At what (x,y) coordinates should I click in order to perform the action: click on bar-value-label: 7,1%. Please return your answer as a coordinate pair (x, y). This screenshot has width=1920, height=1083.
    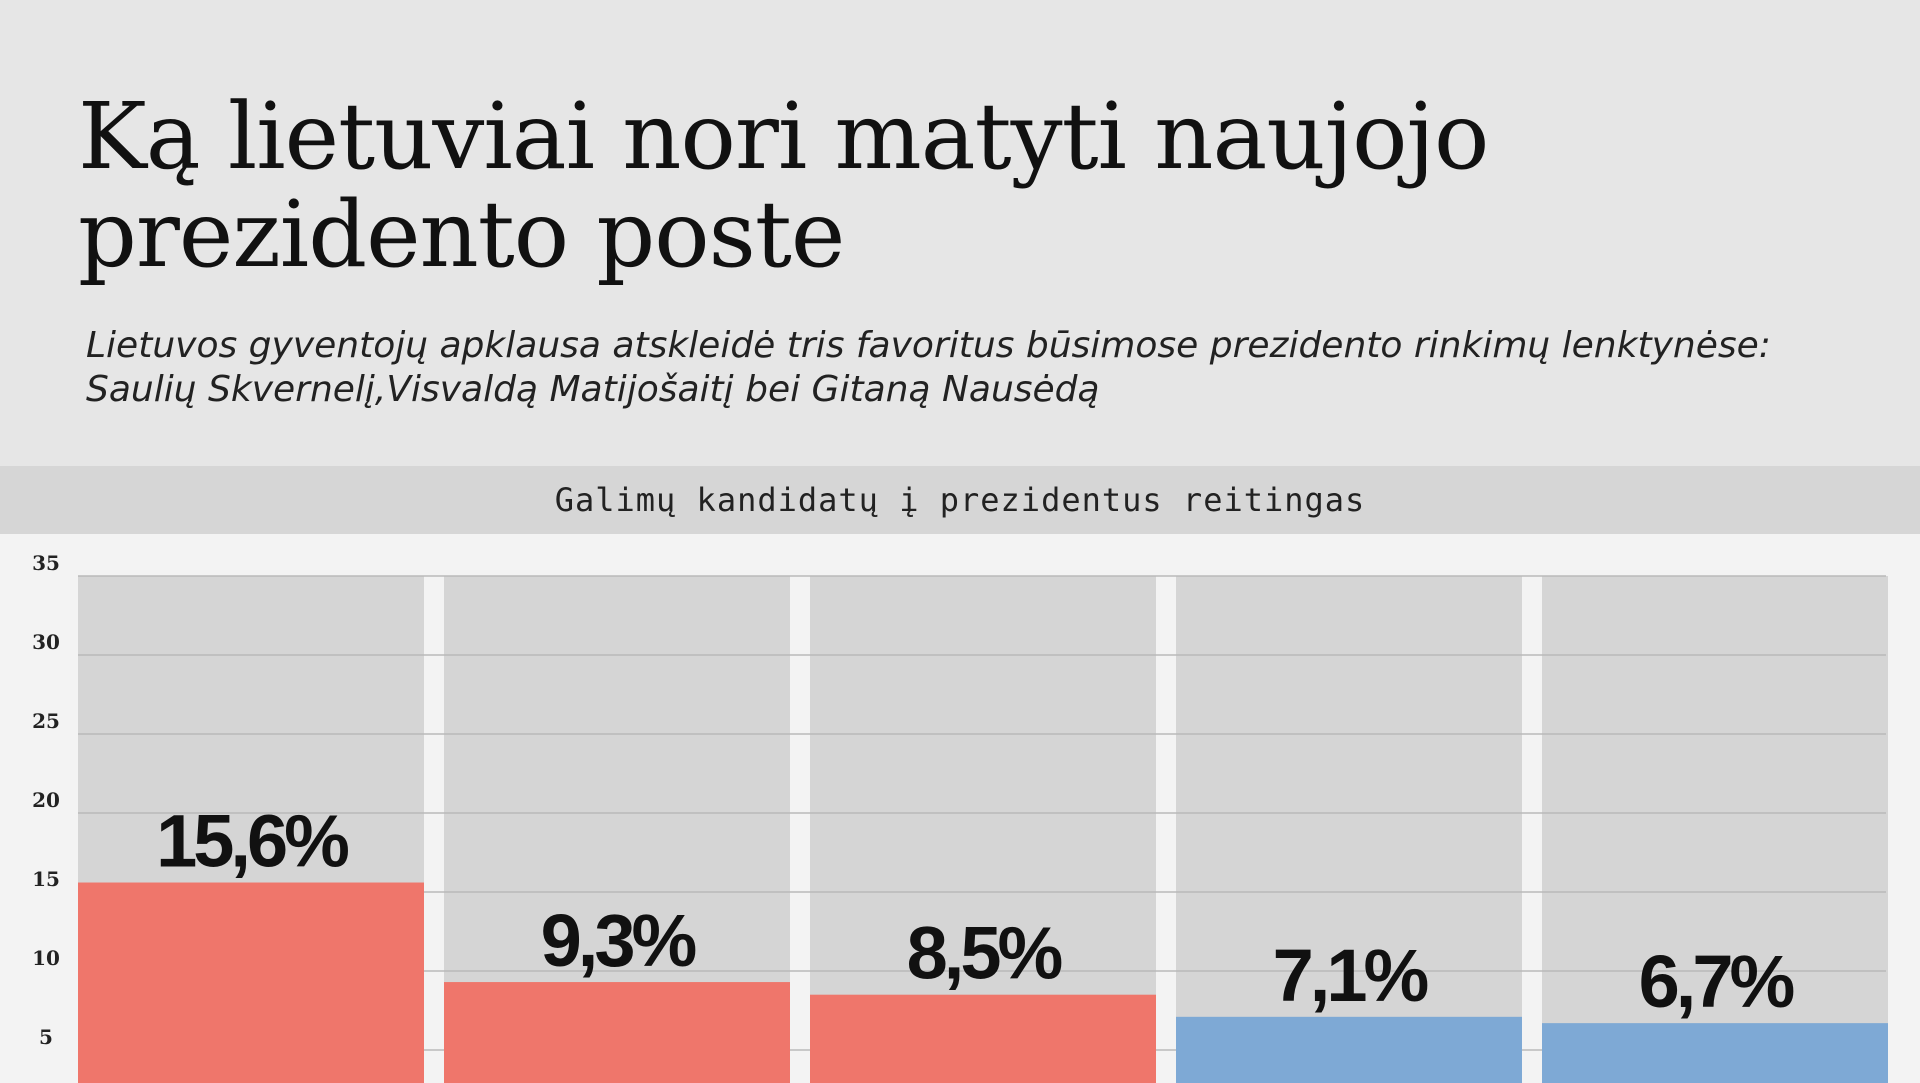
    Looking at the image, I should click on (1350, 975).